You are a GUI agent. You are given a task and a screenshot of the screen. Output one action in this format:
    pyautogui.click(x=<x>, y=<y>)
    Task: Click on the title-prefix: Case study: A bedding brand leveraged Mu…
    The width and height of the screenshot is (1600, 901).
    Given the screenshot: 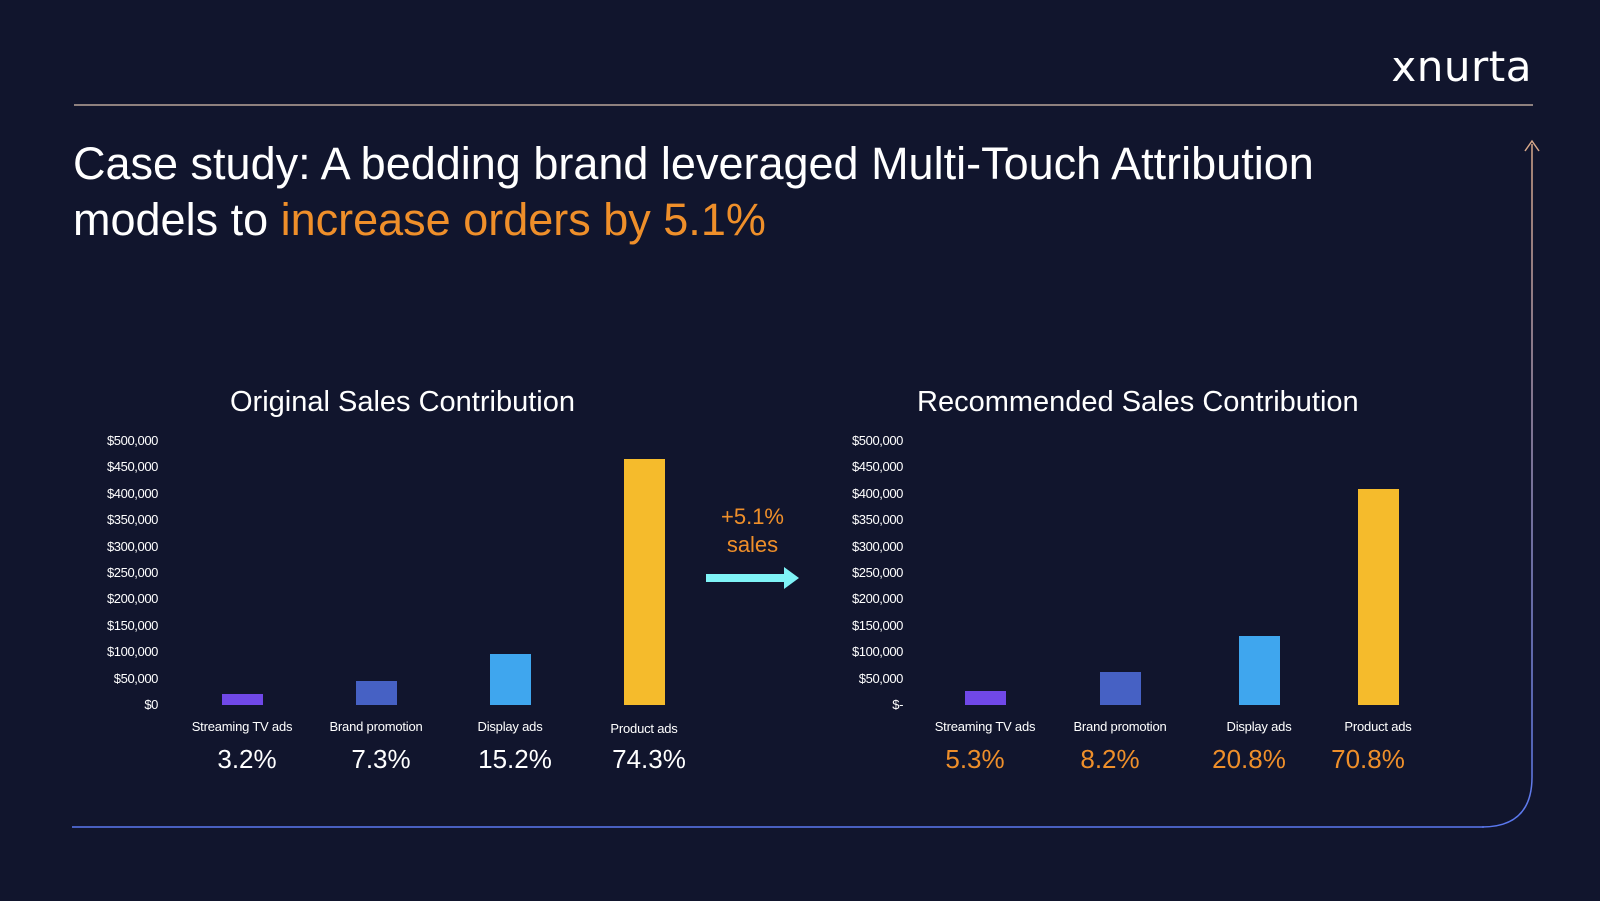 What is the action you would take?
    pyautogui.click(x=693, y=191)
    